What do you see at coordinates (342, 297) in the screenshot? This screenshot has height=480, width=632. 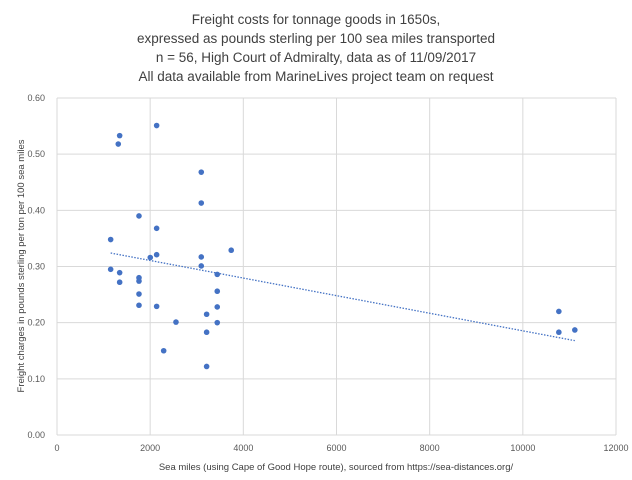 I see `trendline` at bounding box center [342, 297].